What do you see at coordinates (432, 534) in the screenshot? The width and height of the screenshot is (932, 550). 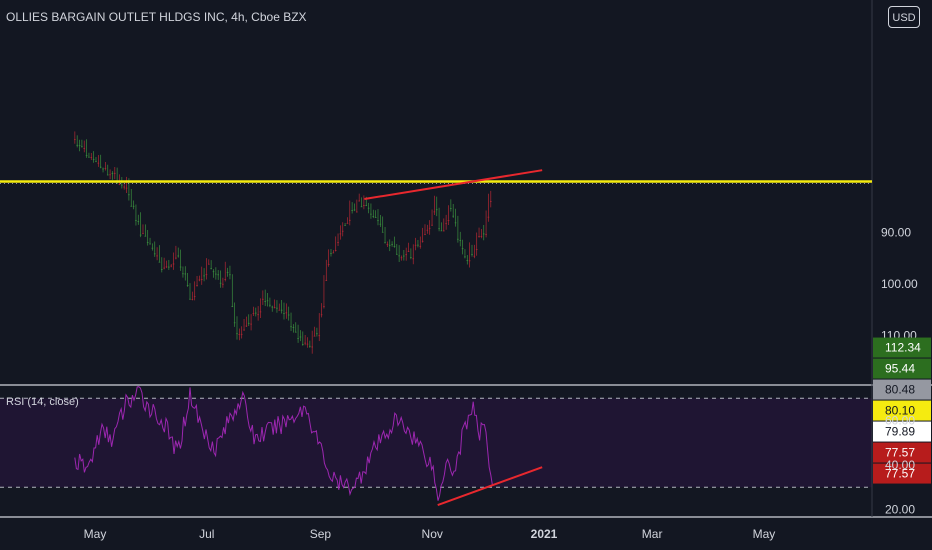 I see `time-tick-label: Nov` at bounding box center [432, 534].